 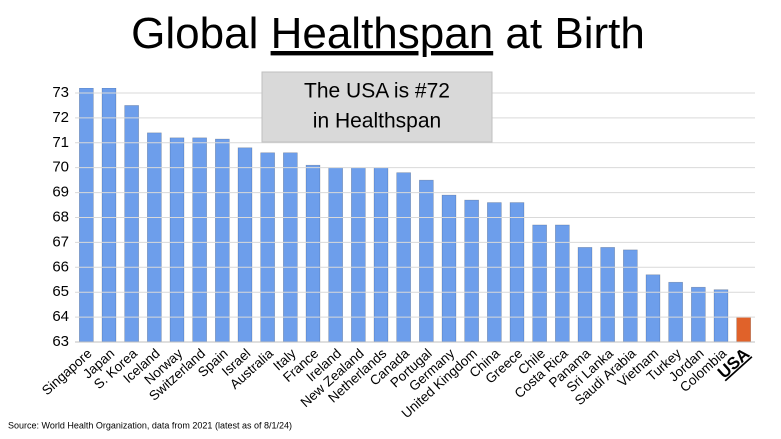 I want to click on chart-title: Global Healthspan at Birth, so click(x=388, y=33).